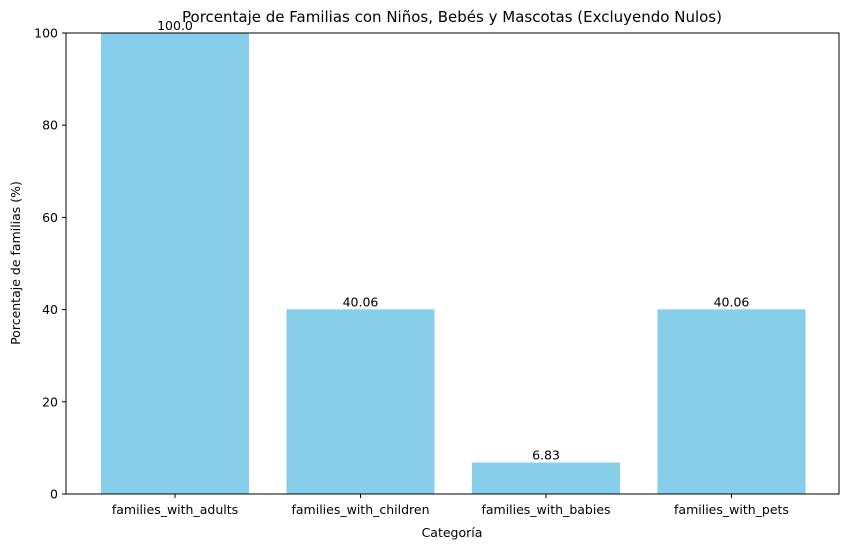 The image size is (850, 548). I want to click on data-label-families_with_pets: 40.06, so click(732, 301).